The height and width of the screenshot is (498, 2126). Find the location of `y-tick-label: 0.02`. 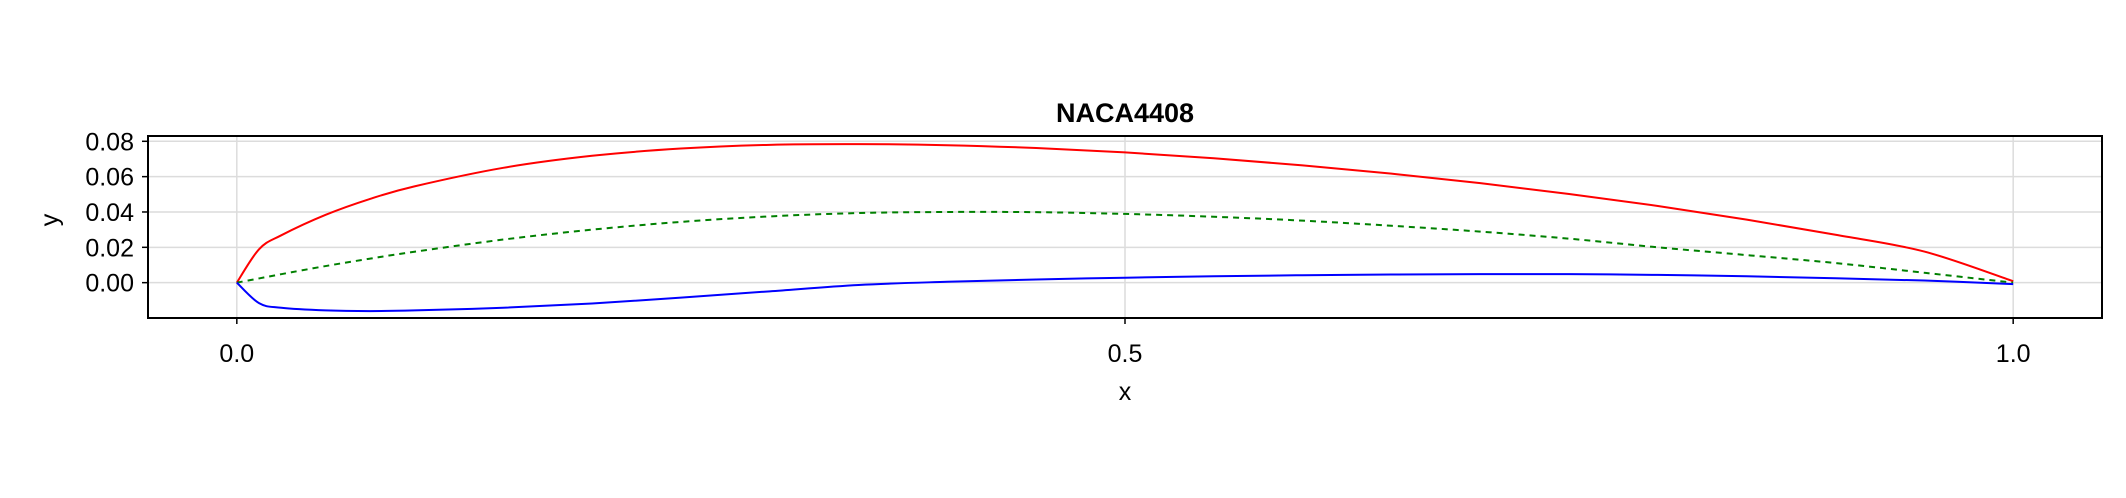

y-tick-label: 0.02 is located at coordinates (109, 248).